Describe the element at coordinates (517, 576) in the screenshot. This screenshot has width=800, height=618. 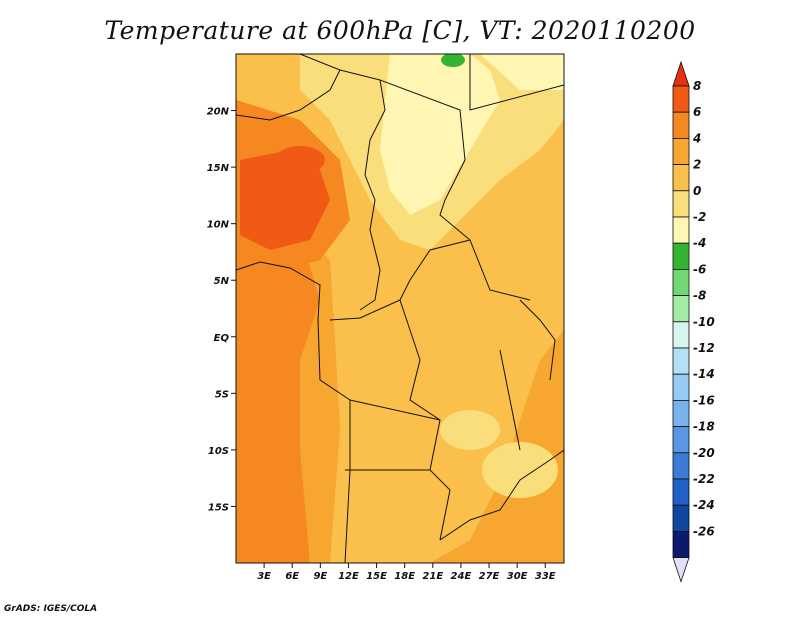
I see `lon-tick-label: 30E` at that location.